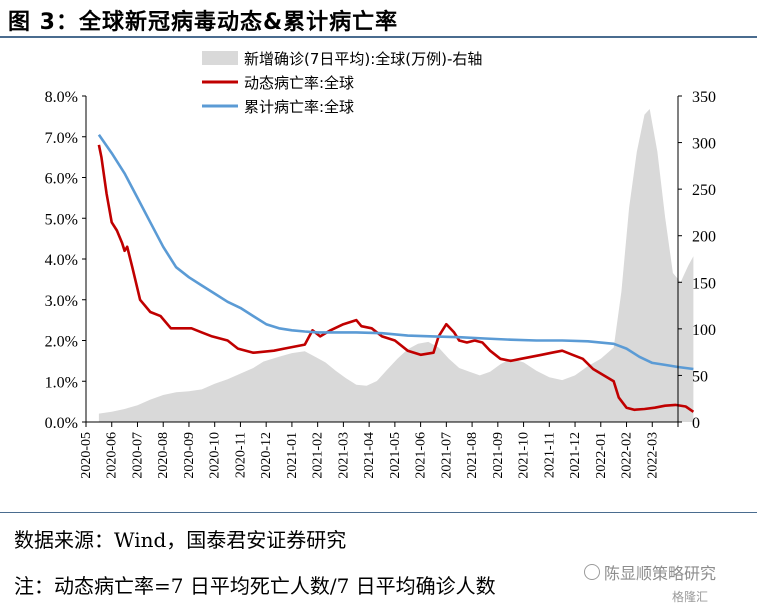 The image size is (757, 606). I want to click on x-tick-label: 2021-11, so click(549, 455).